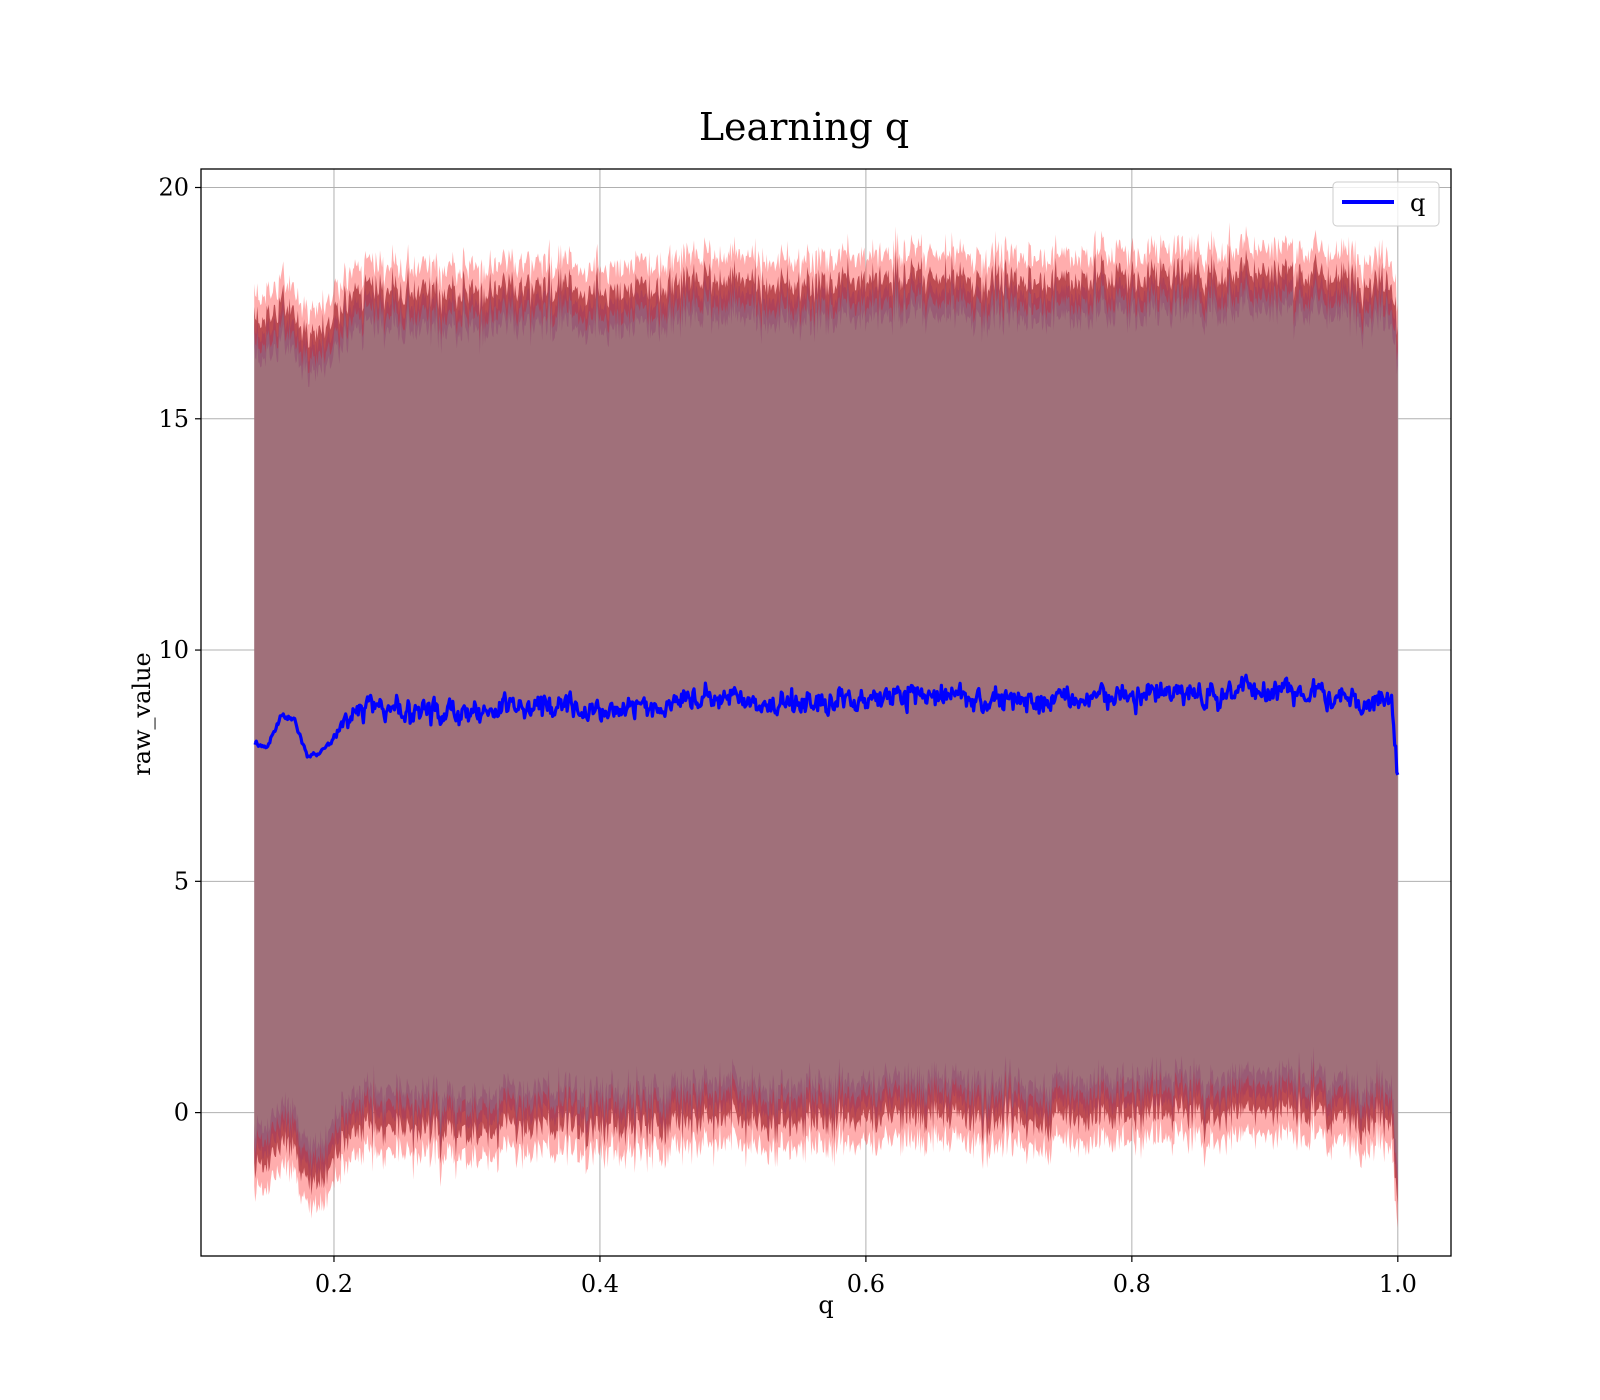 This screenshot has height=1400, width=1600. What do you see at coordinates (825, 1305) in the screenshot?
I see `x-axis-label: q` at bounding box center [825, 1305].